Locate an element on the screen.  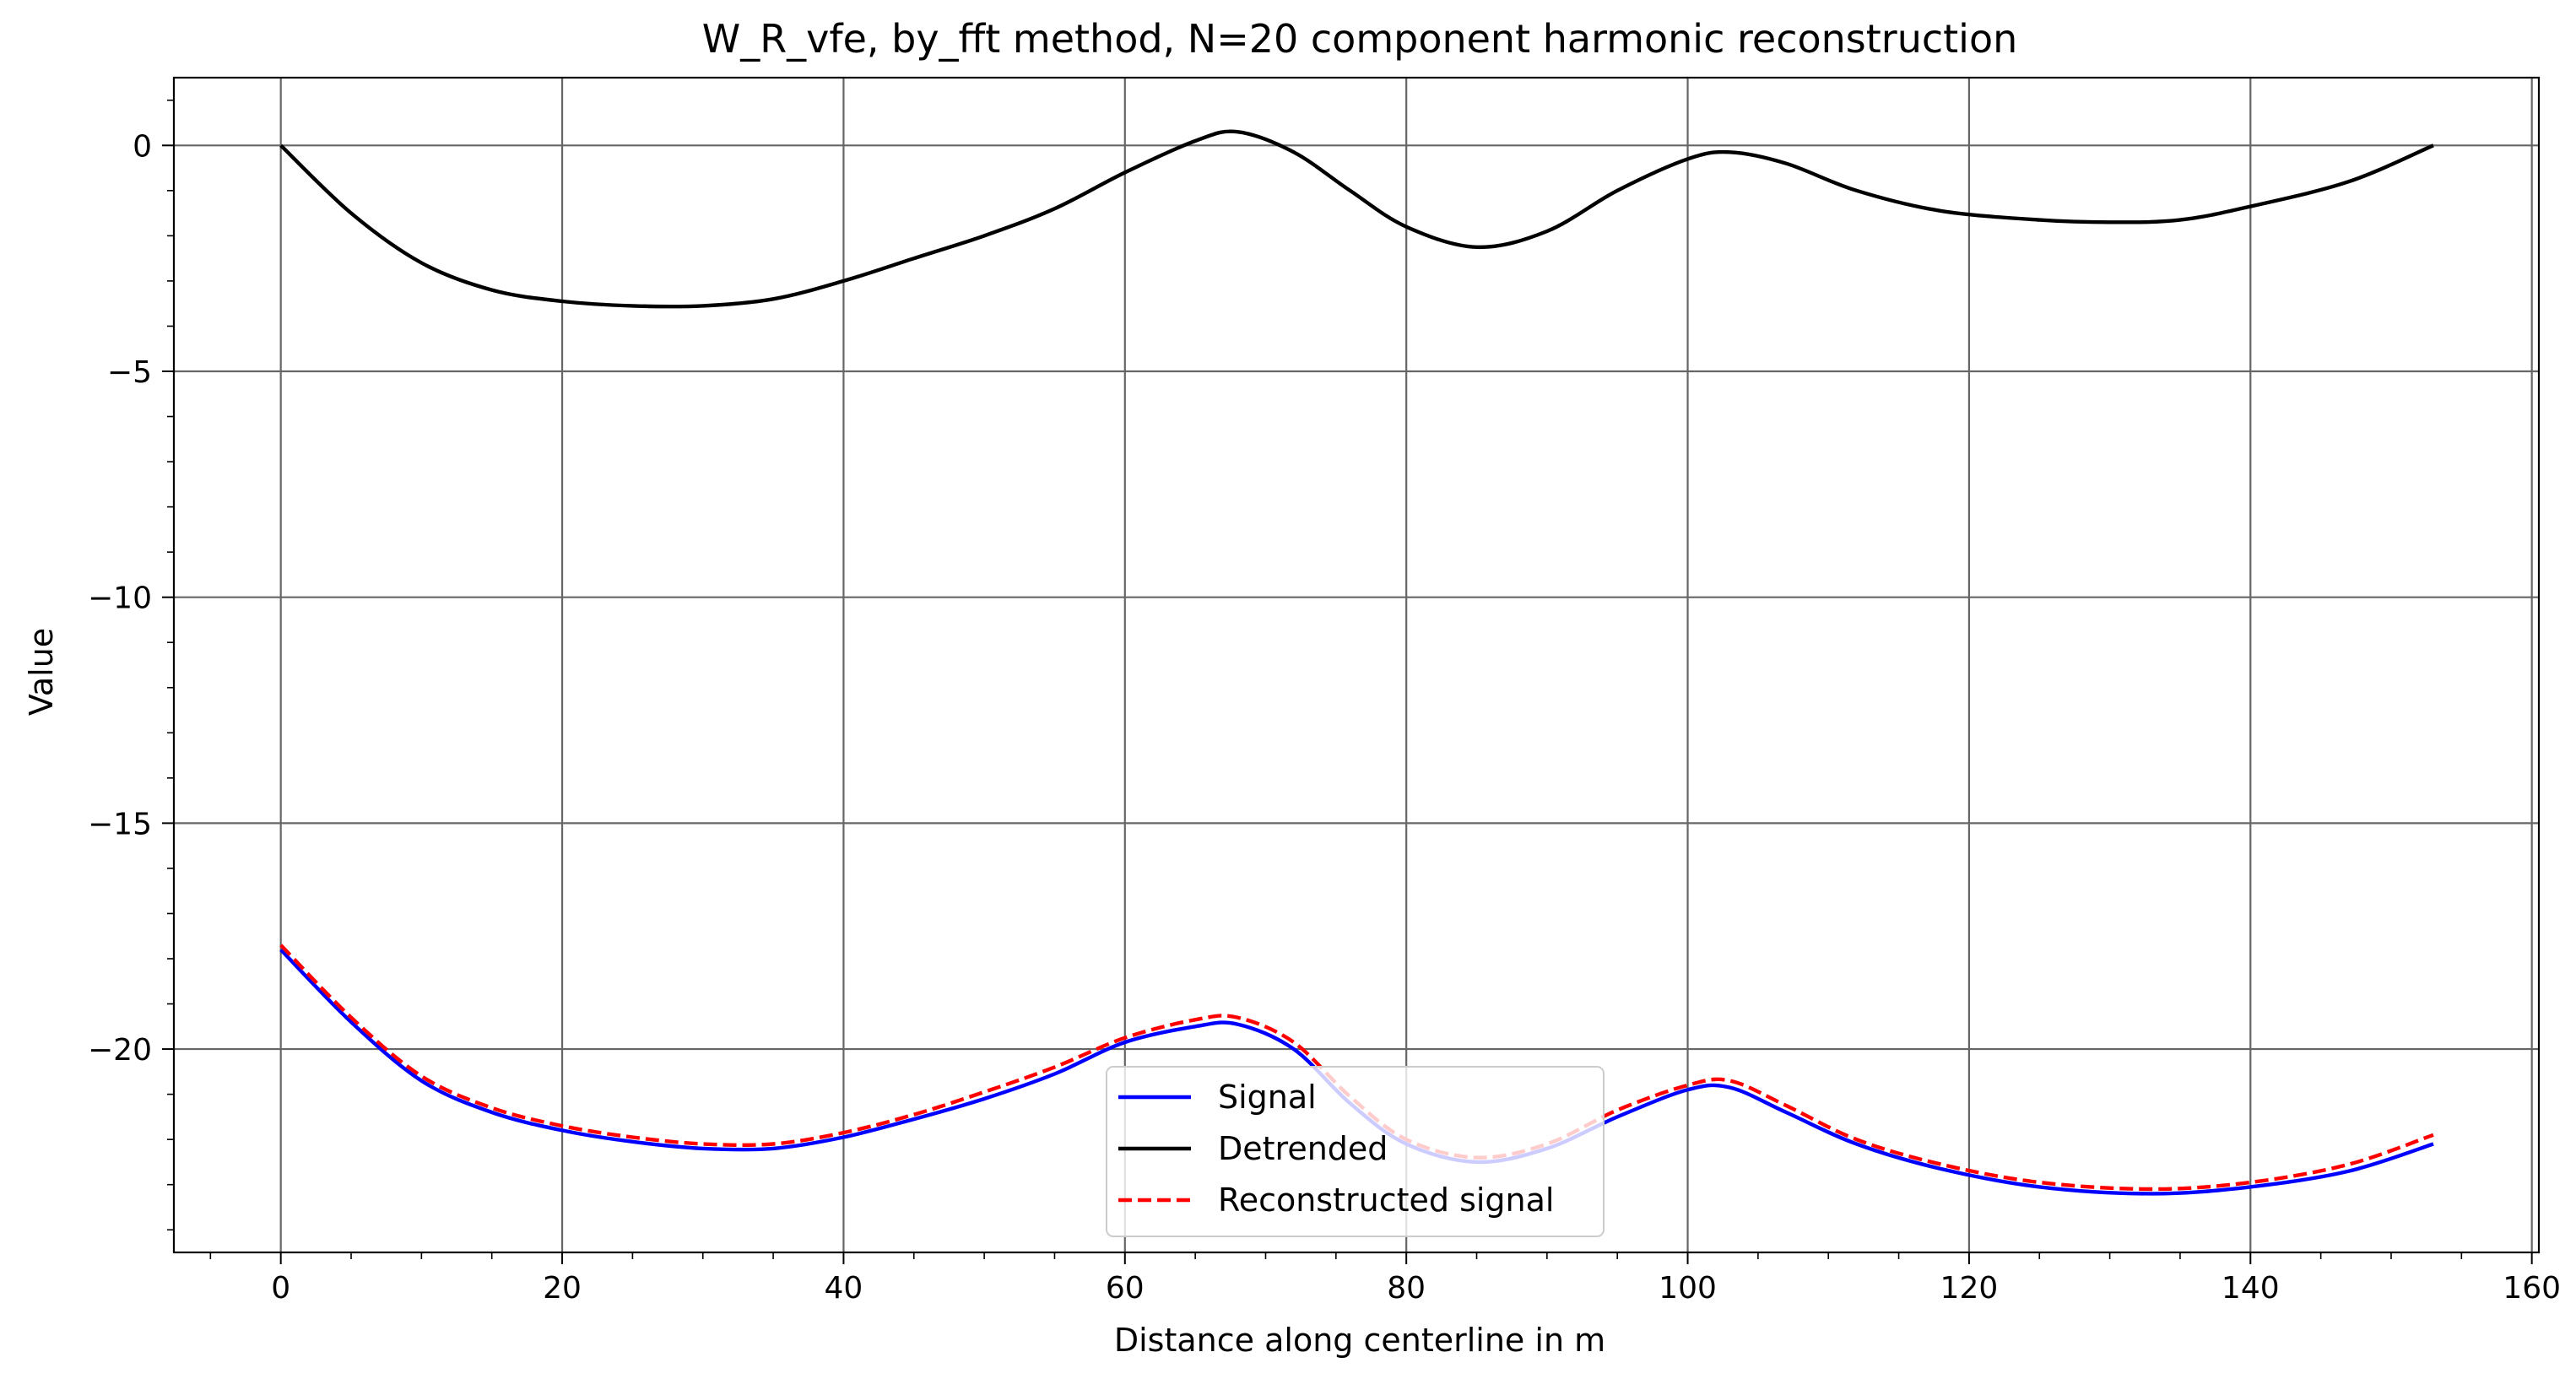
y-tick-label: −15 is located at coordinates (120, 824).